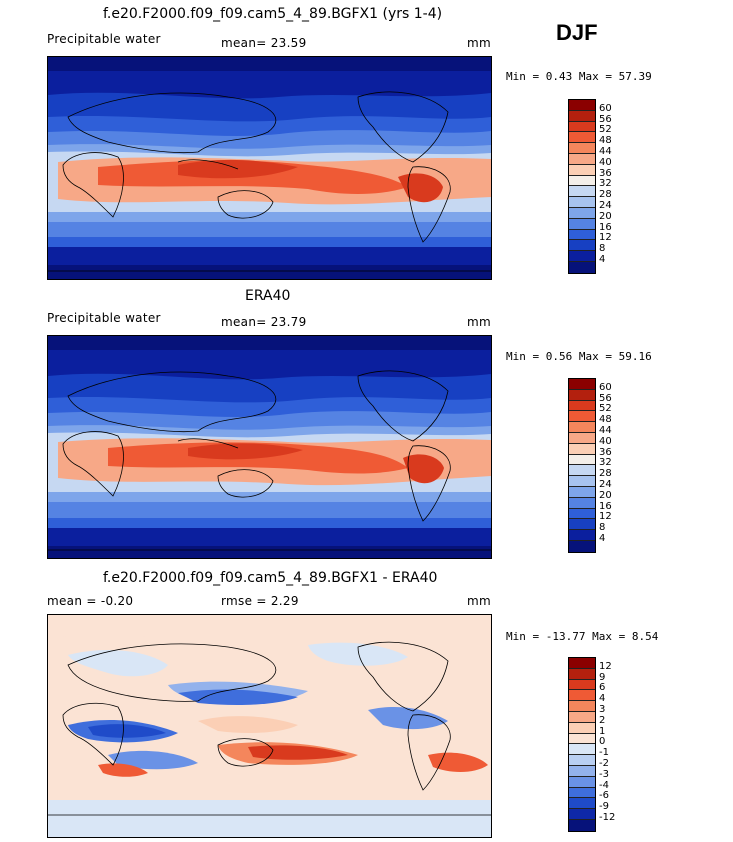 The image size is (733, 842). Describe the element at coordinates (605, 420) in the screenshot. I see `colorbar-tick-label: 48` at that location.